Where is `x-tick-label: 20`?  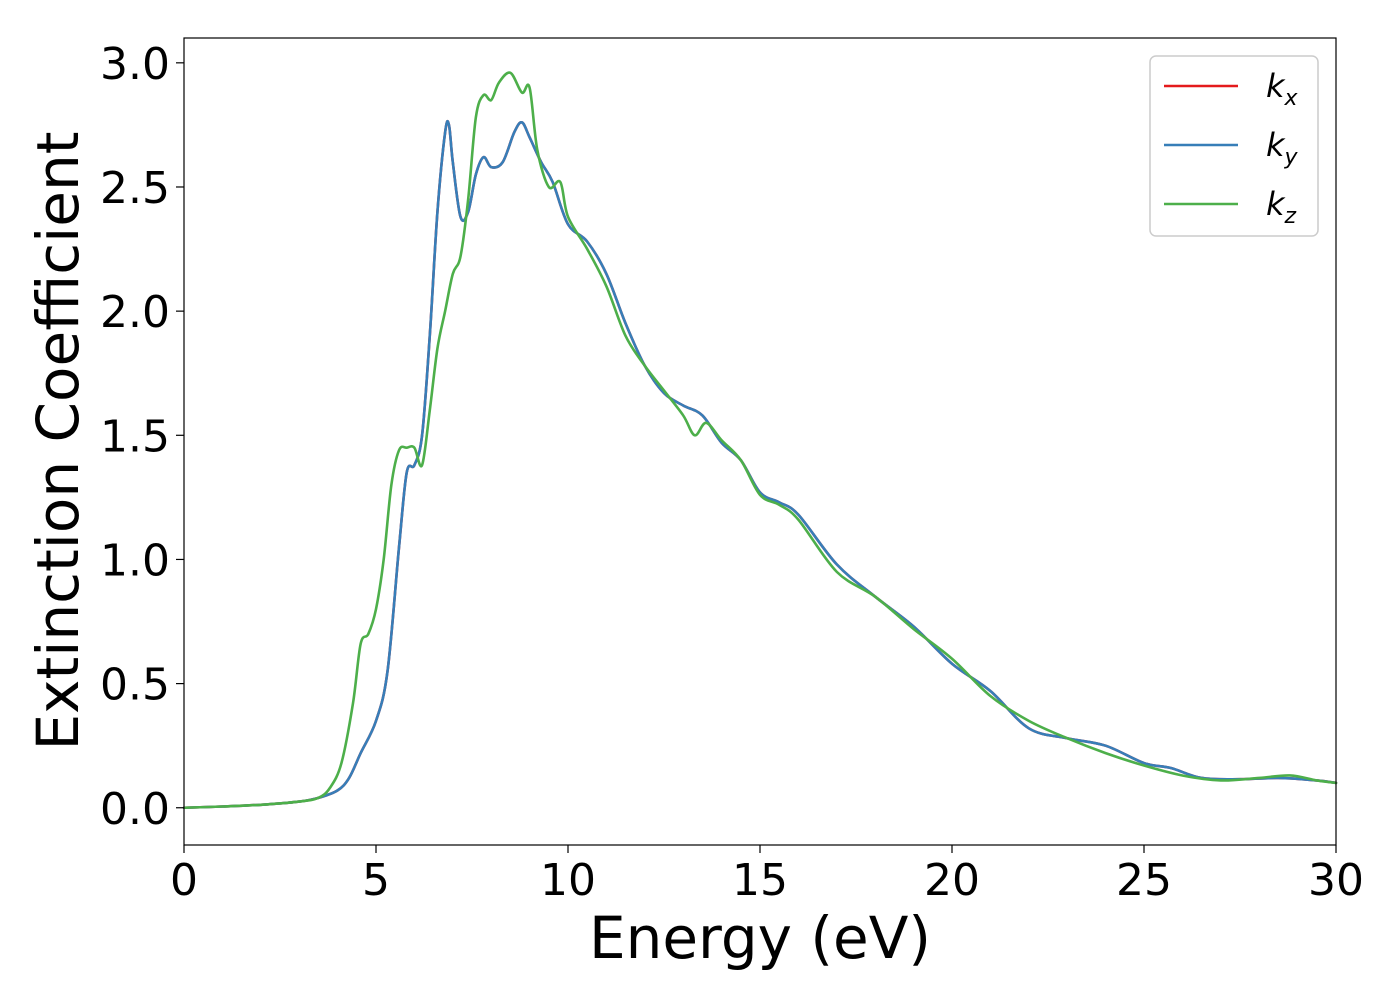 x-tick-label: 20 is located at coordinates (952, 880).